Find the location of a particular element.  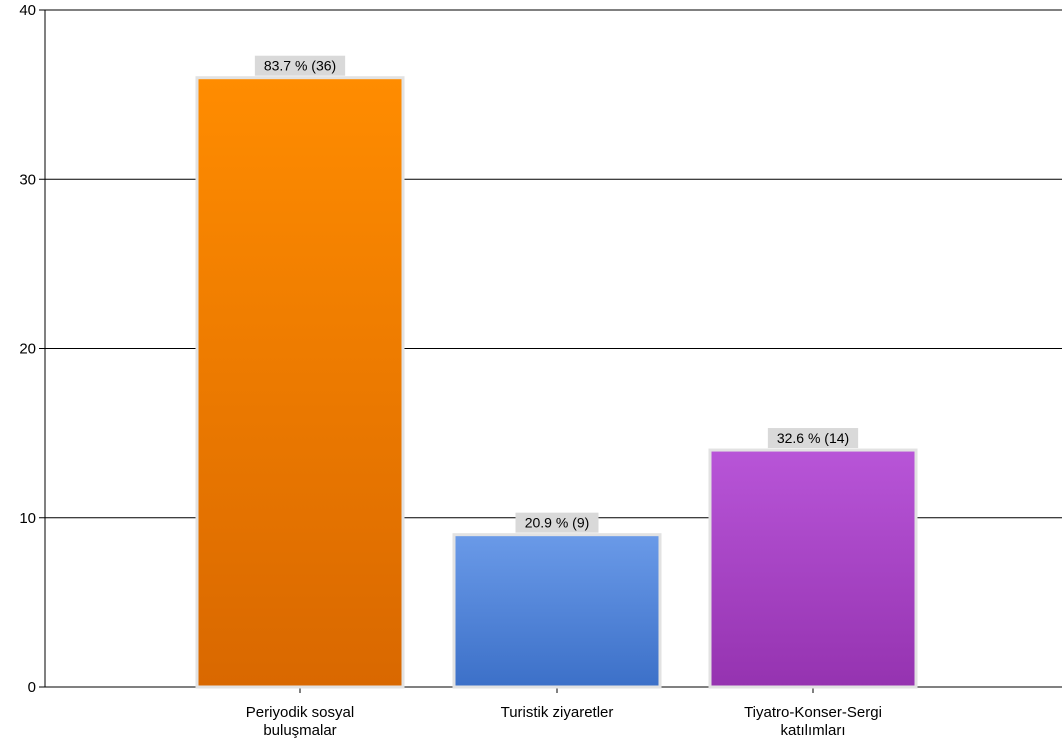

data-label: 20.9 % (9) is located at coordinates (557, 523).